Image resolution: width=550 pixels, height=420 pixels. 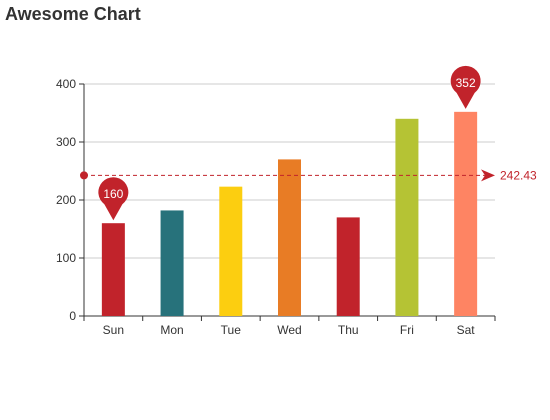 I want to click on x-tick-label: Fri, so click(x=407, y=330).